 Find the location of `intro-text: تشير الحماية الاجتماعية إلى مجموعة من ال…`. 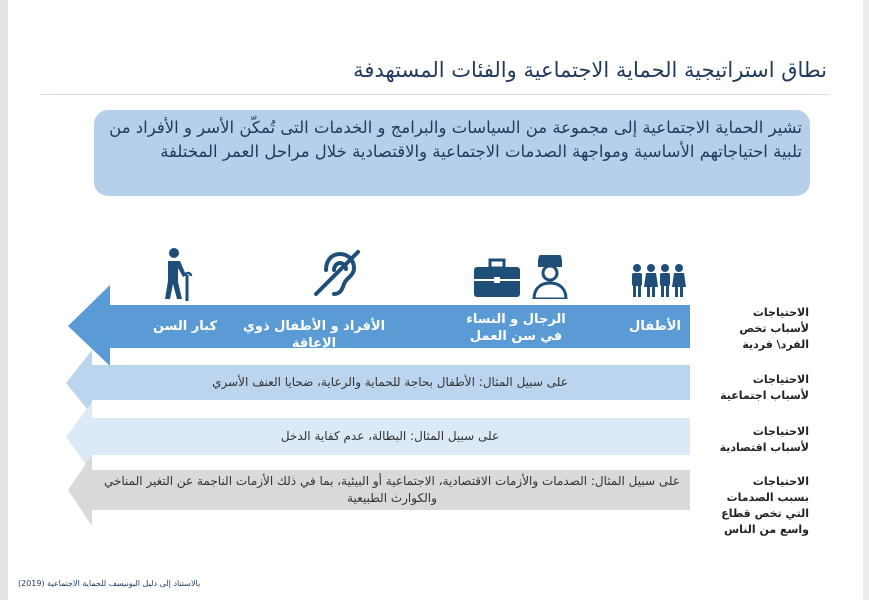

intro-text: تشير الحماية الاجتماعية إلى مجموعة من ال… is located at coordinates (455, 139).